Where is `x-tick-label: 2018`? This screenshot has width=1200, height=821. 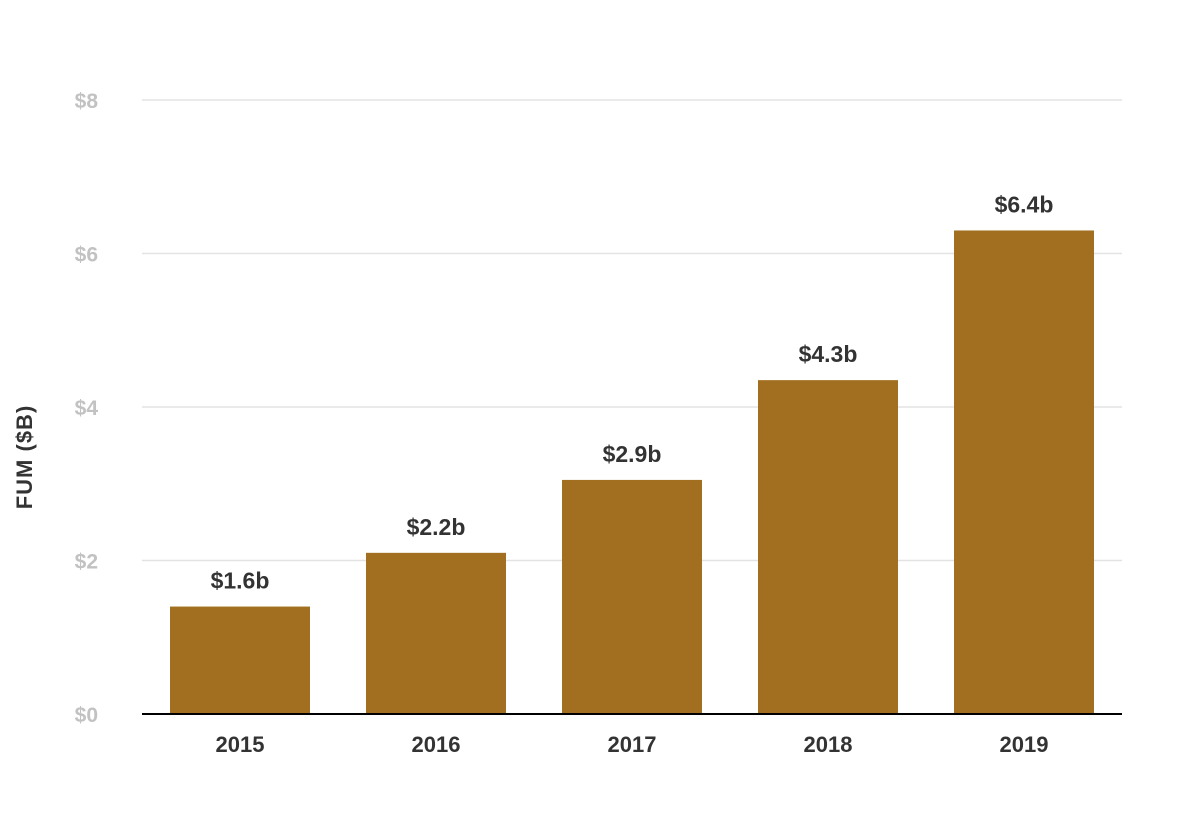
x-tick-label: 2018 is located at coordinates (828, 744).